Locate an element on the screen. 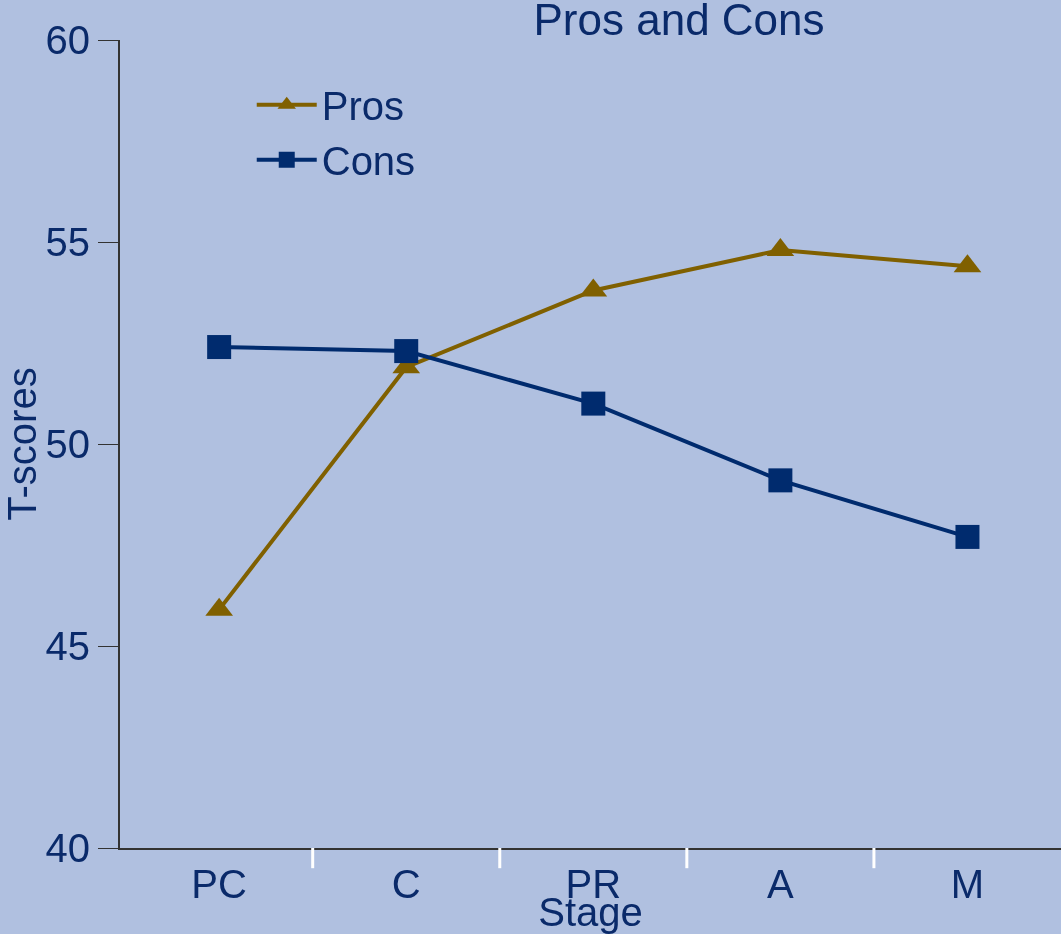 This screenshot has height=934, width=1061. y-tick-label: 50 is located at coordinates (67, 444).